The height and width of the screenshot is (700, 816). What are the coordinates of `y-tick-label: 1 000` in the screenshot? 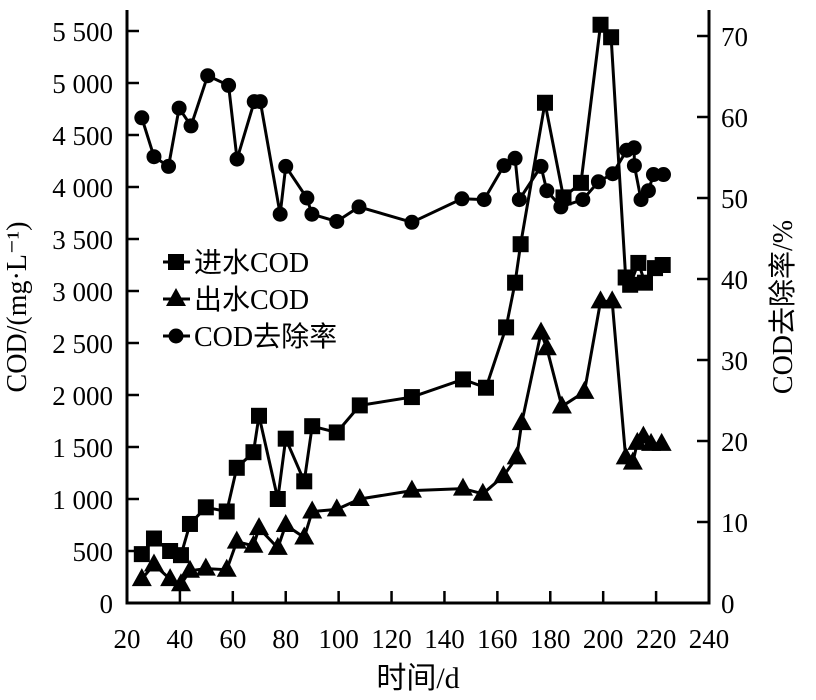 It's located at (82, 500).